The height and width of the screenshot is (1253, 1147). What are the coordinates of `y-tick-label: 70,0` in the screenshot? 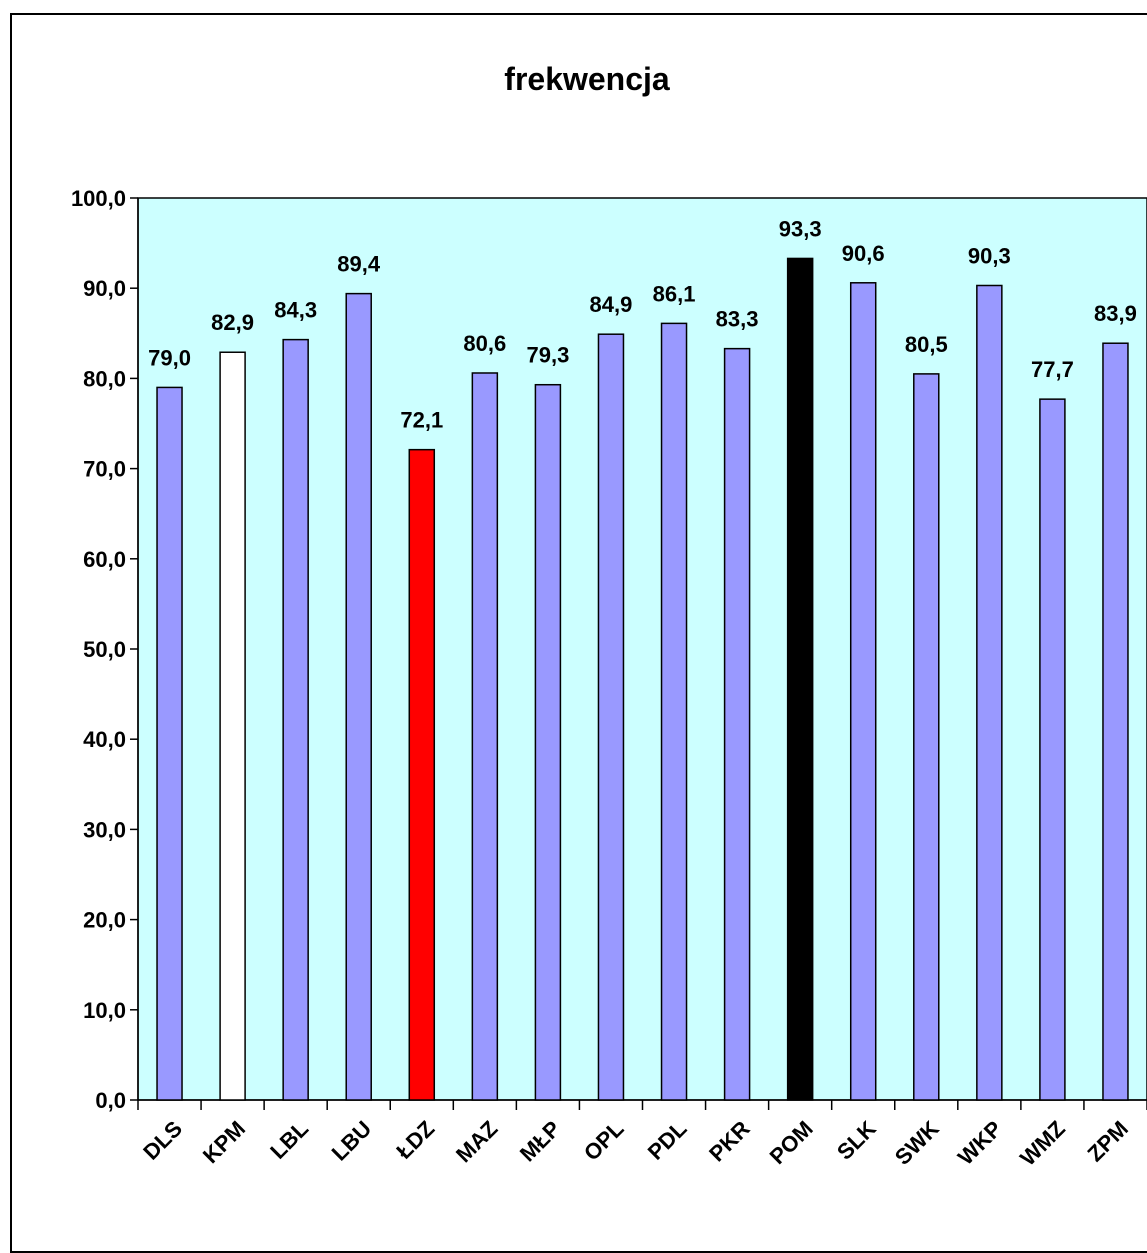 It's located at (104, 469).